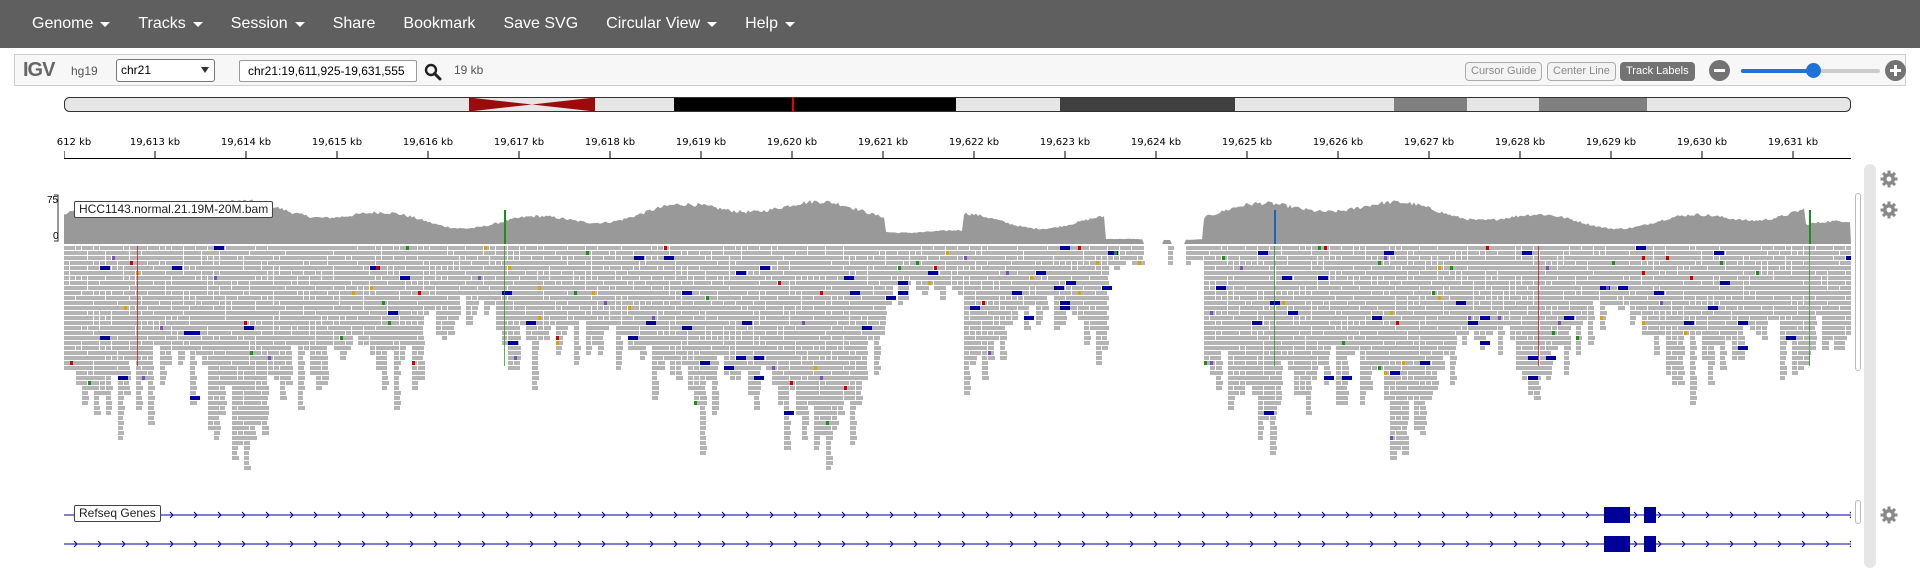 The width and height of the screenshot is (1920, 568). I want to click on search-icon, so click(433, 72).